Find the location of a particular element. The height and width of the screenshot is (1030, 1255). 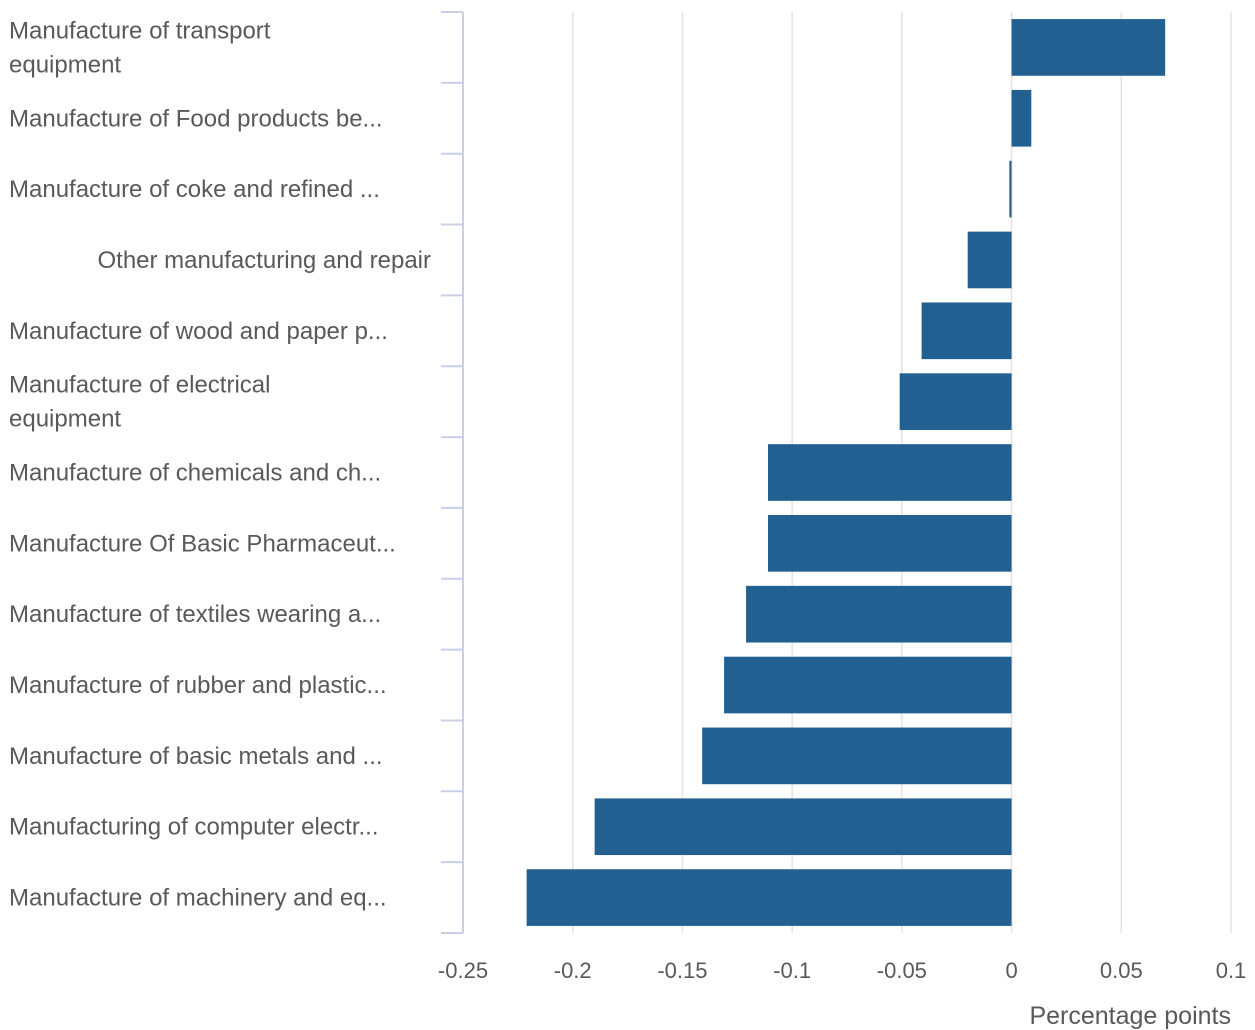

category-label-line: Manufacture of transport is located at coordinates (140, 30).